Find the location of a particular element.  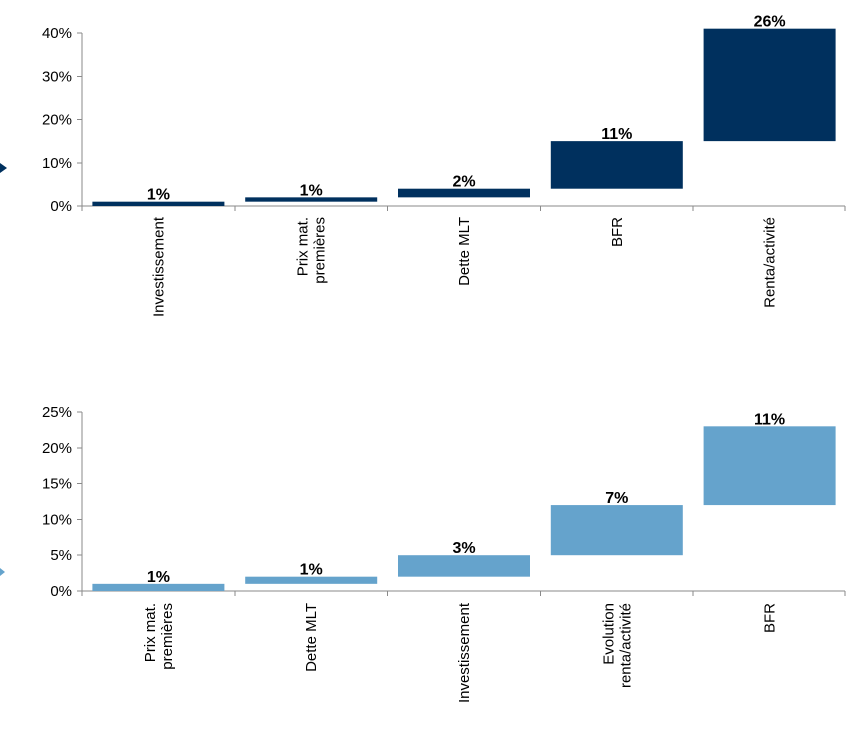

y-tick-label: 30% is located at coordinates (57, 76).